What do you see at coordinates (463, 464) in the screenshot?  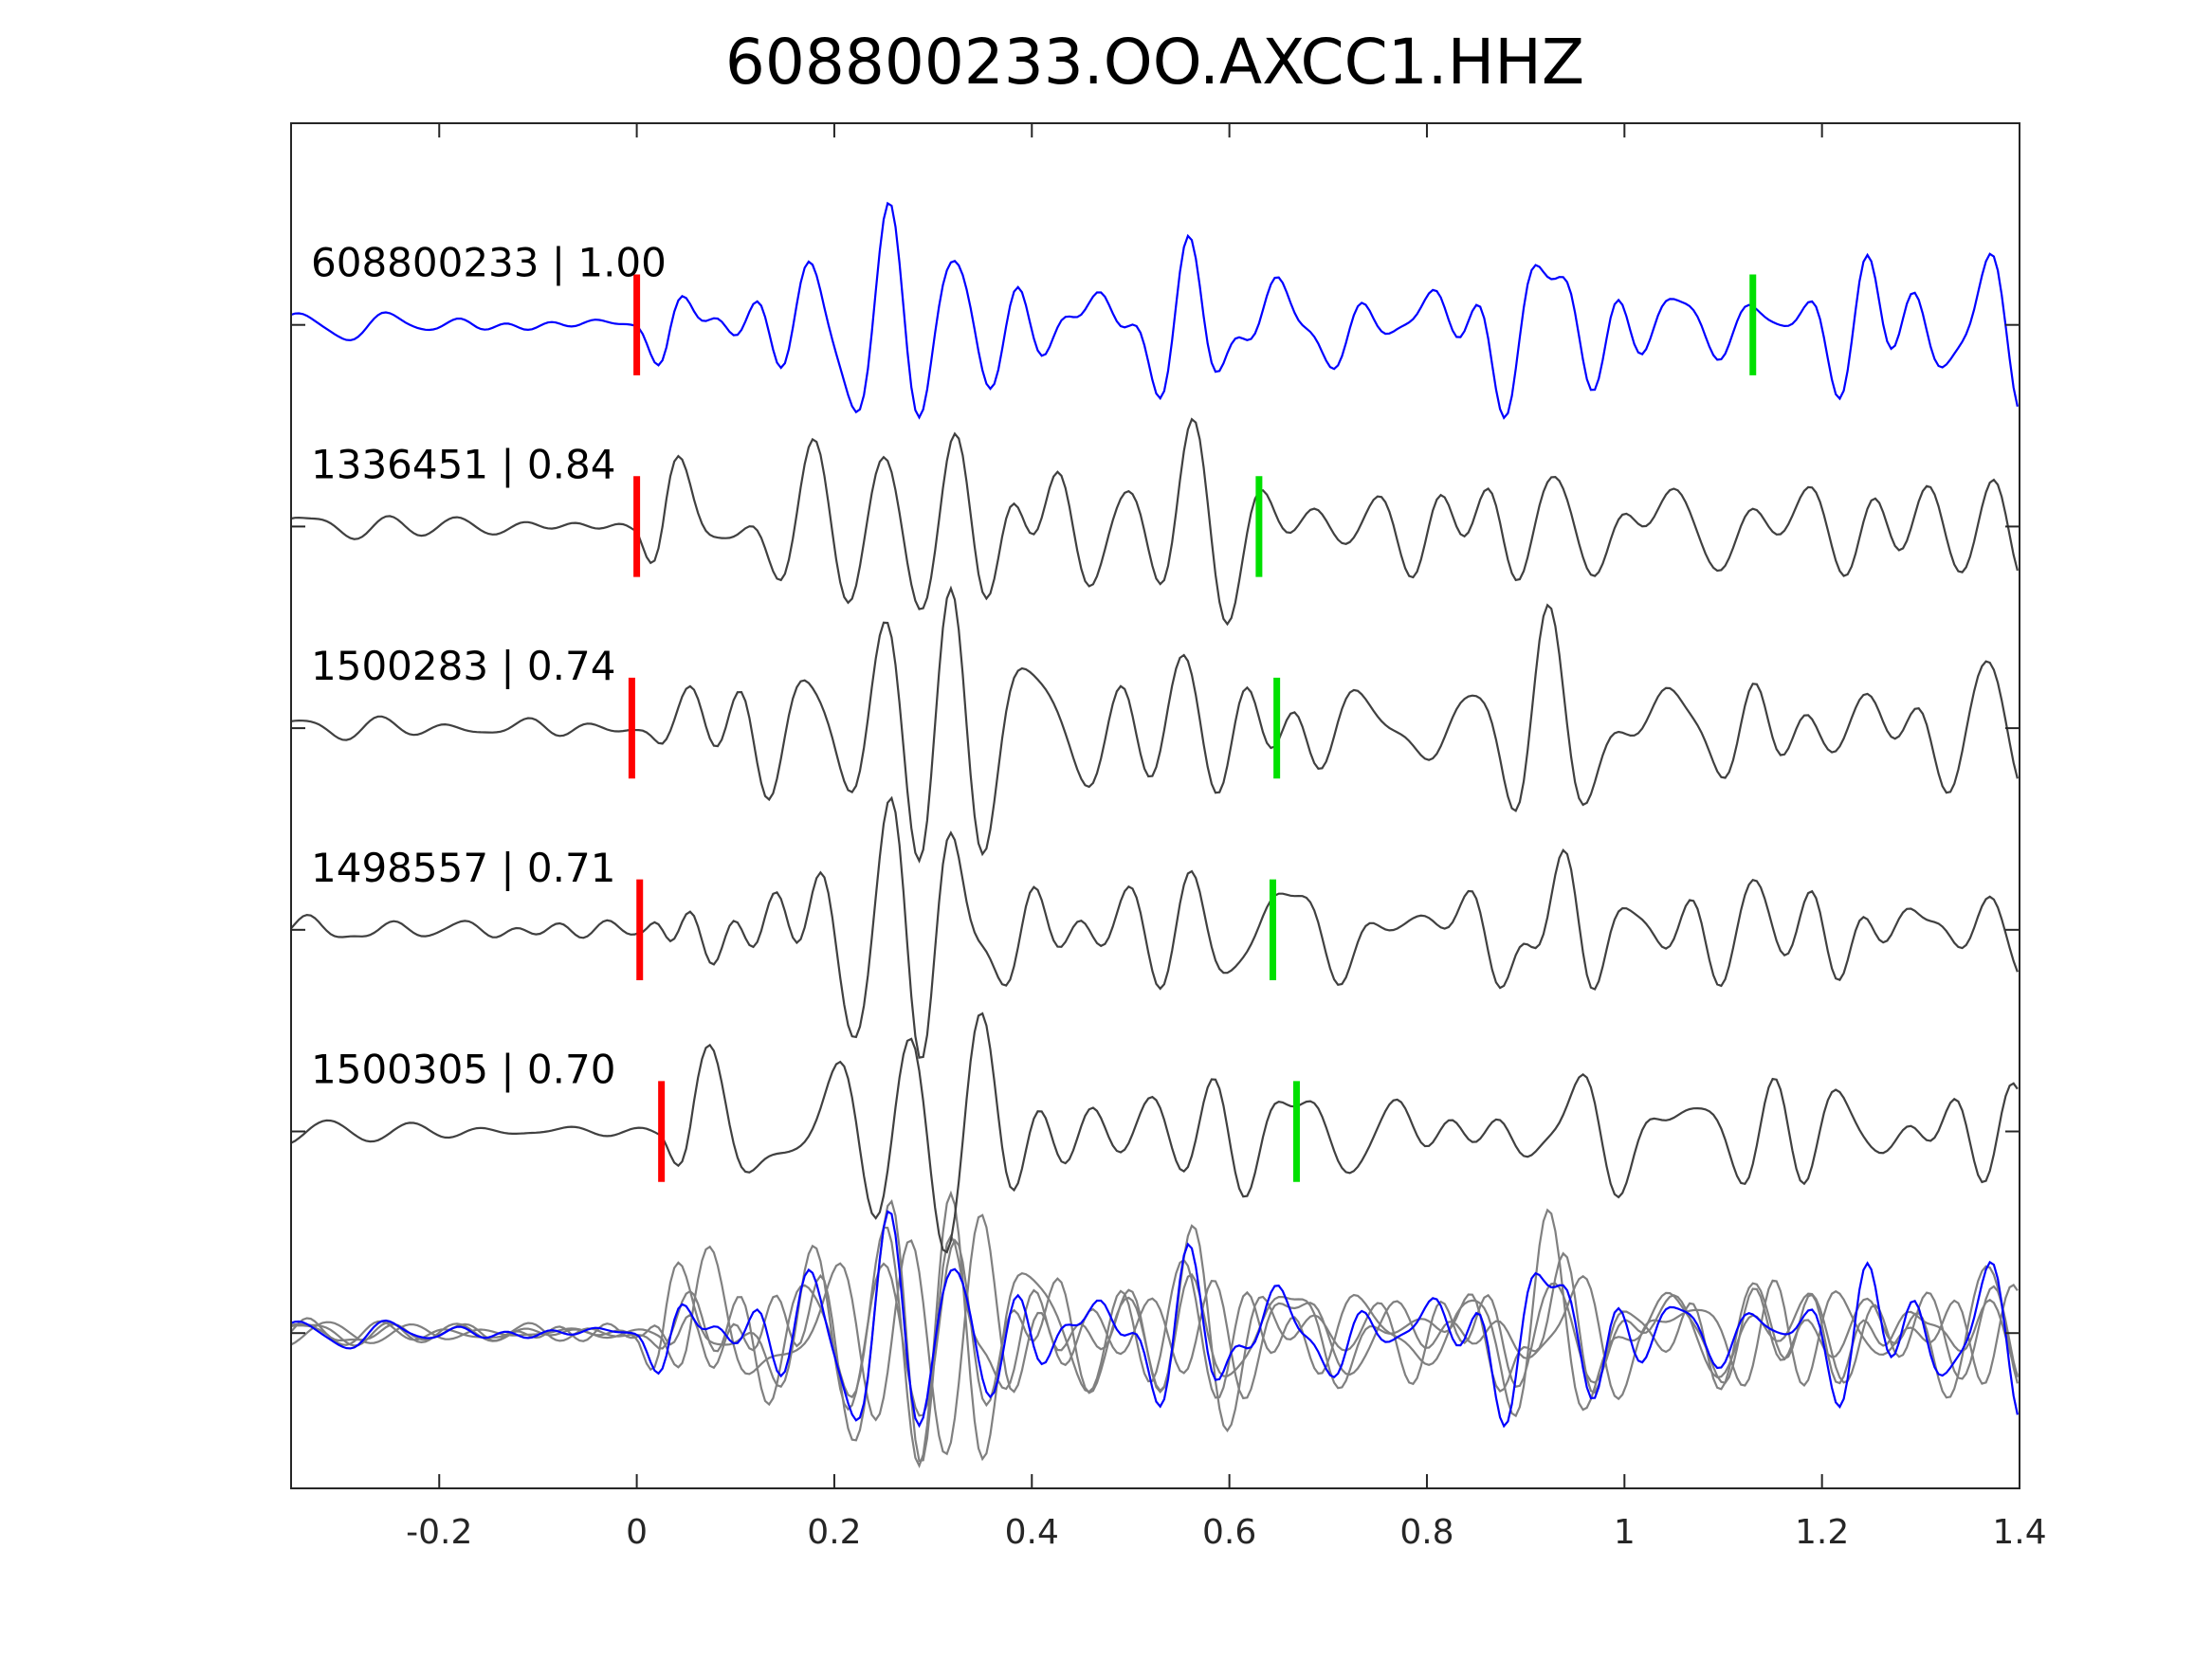 I see `trace-label: 1336451 | 0.84` at bounding box center [463, 464].